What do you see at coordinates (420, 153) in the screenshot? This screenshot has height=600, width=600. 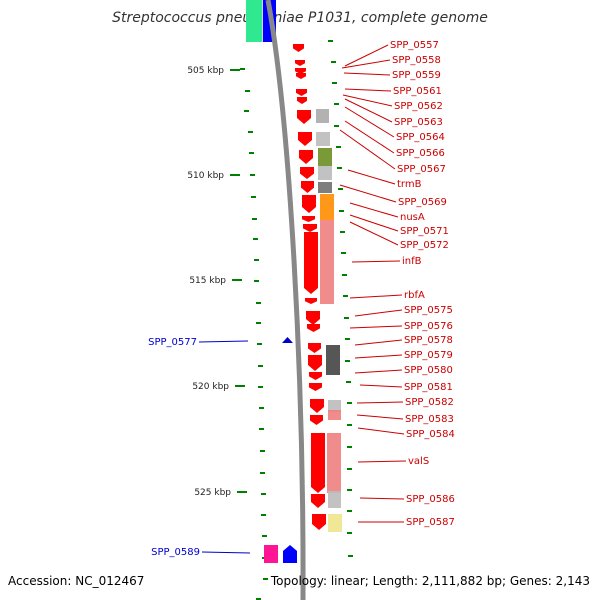 I see `gene-label: SPP_0566` at bounding box center [420, 153].